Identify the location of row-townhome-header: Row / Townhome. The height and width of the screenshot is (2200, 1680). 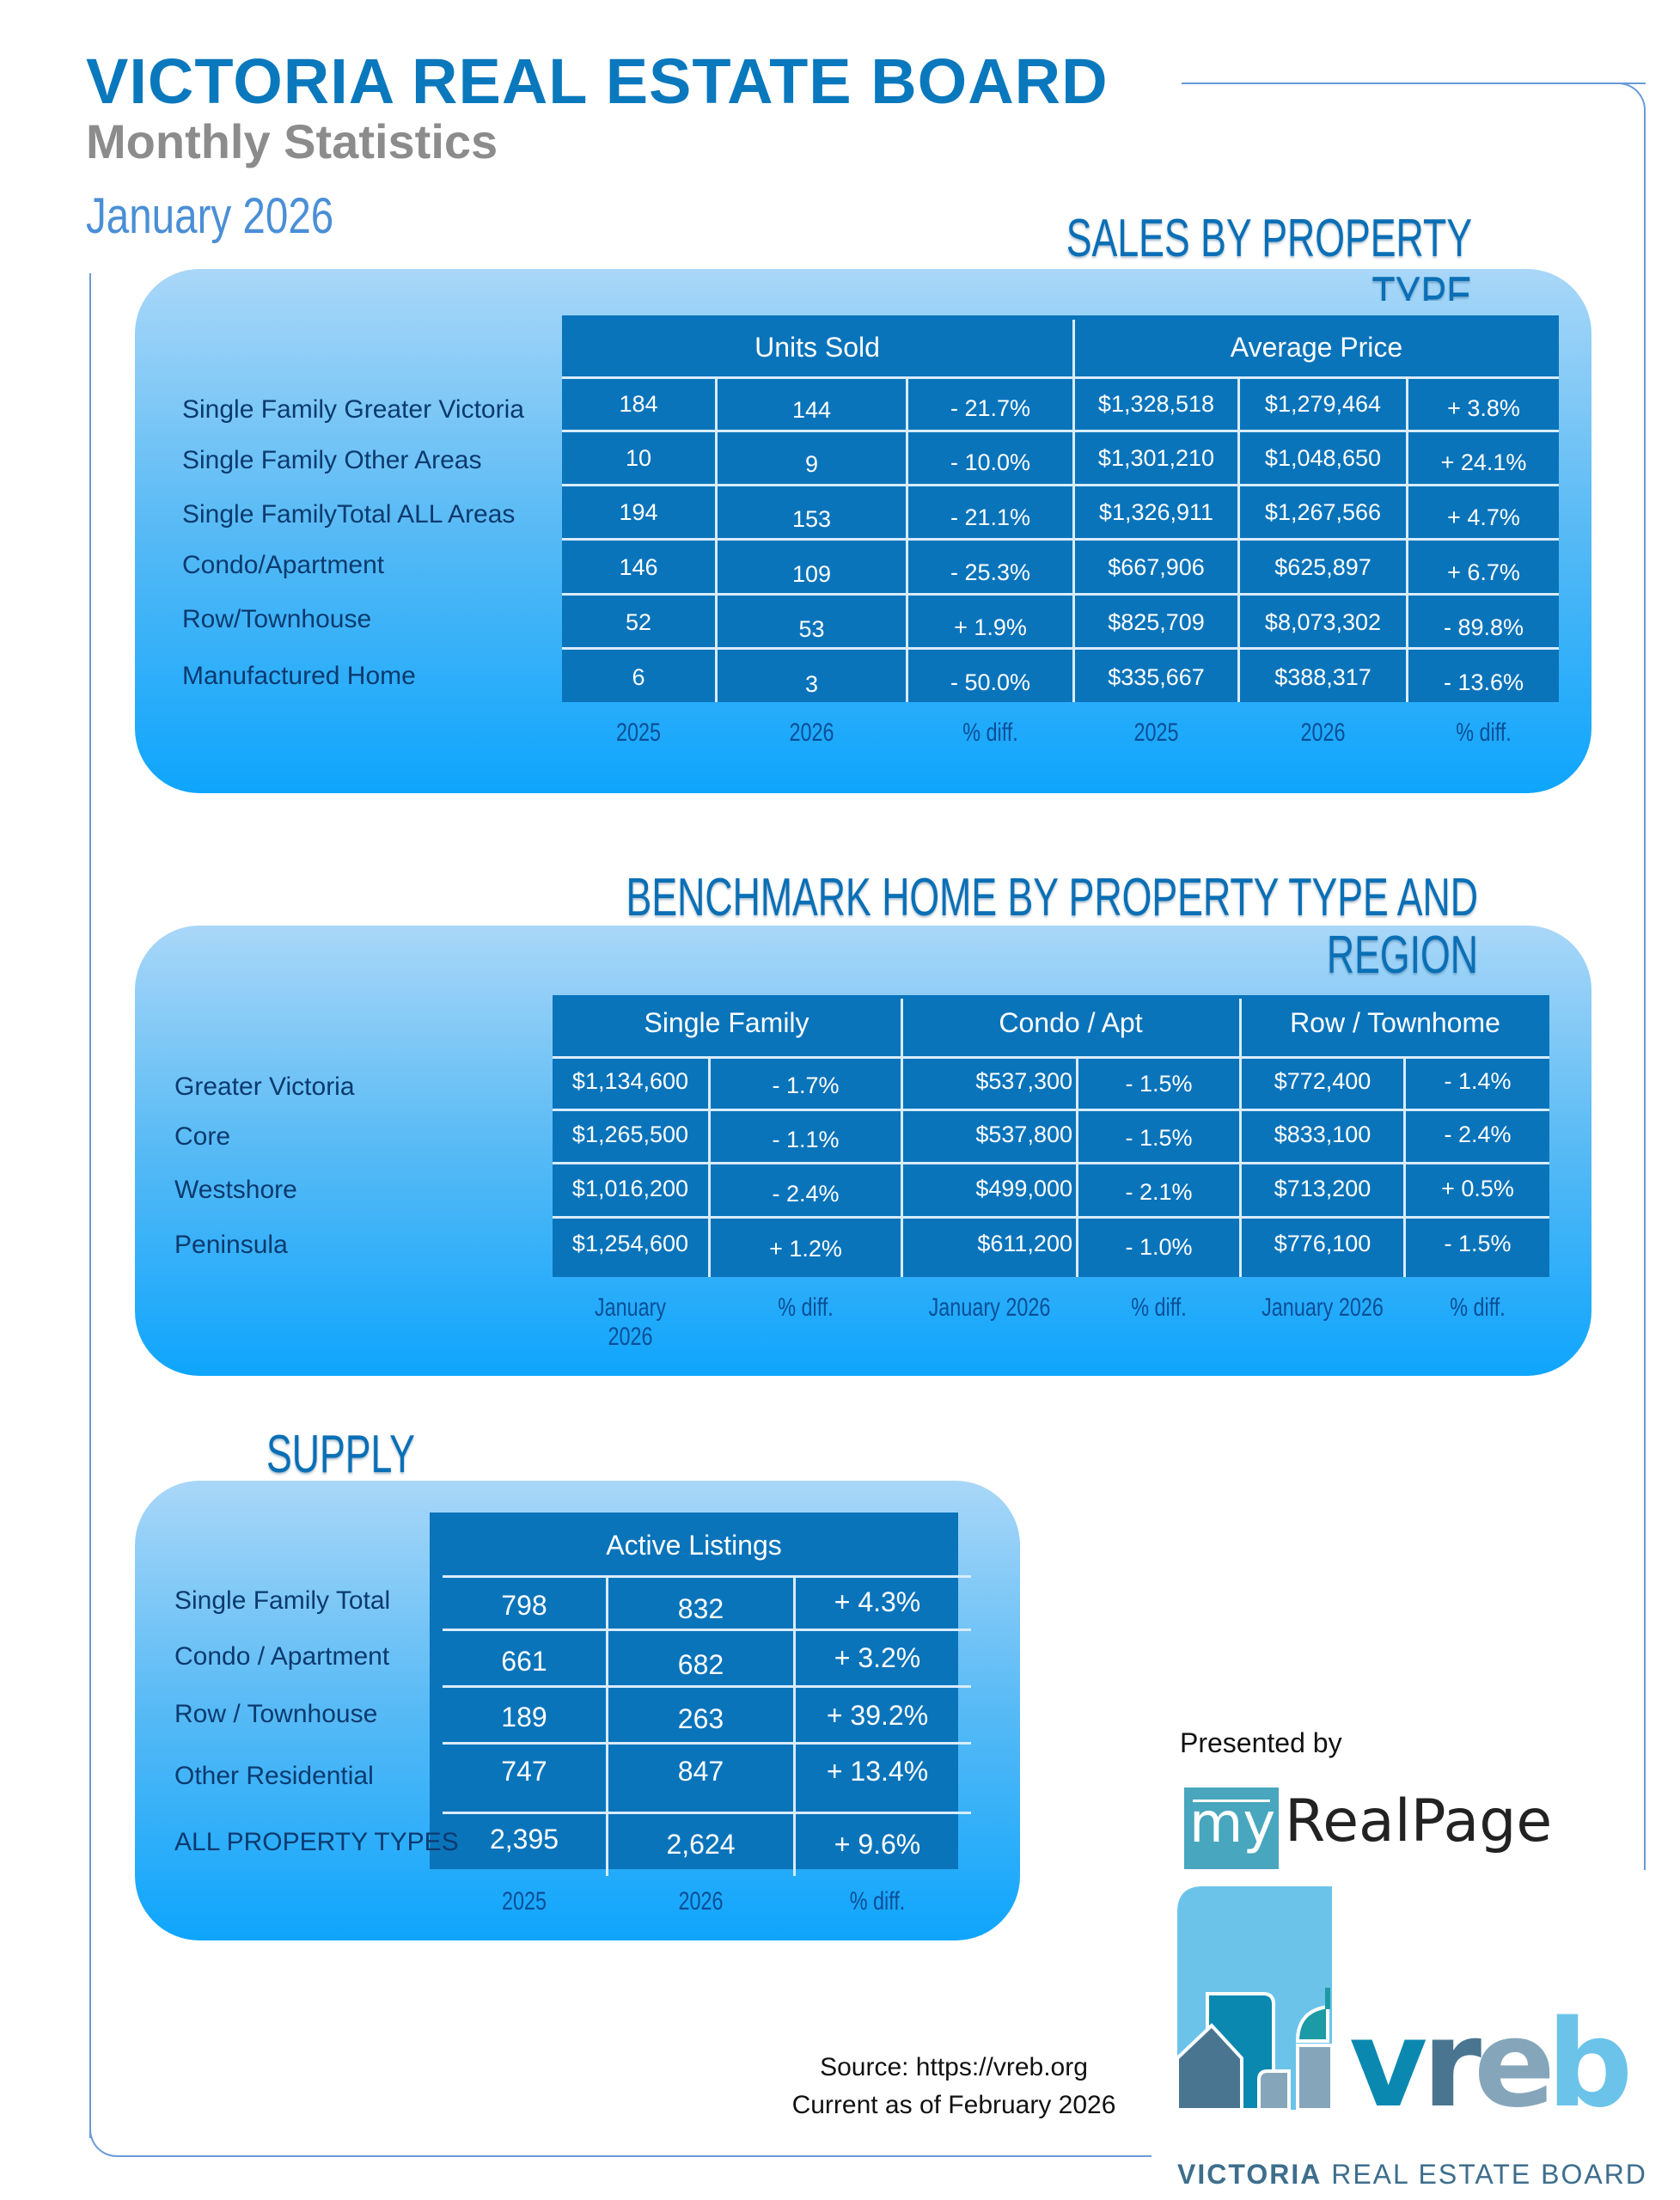
(1395, 1022).